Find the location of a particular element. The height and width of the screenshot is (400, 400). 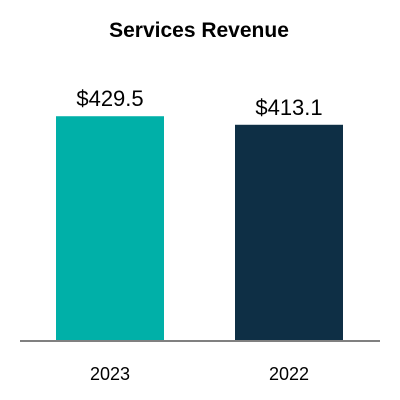

data-label-2023: $429.5 is located at coordinates (109, 98).